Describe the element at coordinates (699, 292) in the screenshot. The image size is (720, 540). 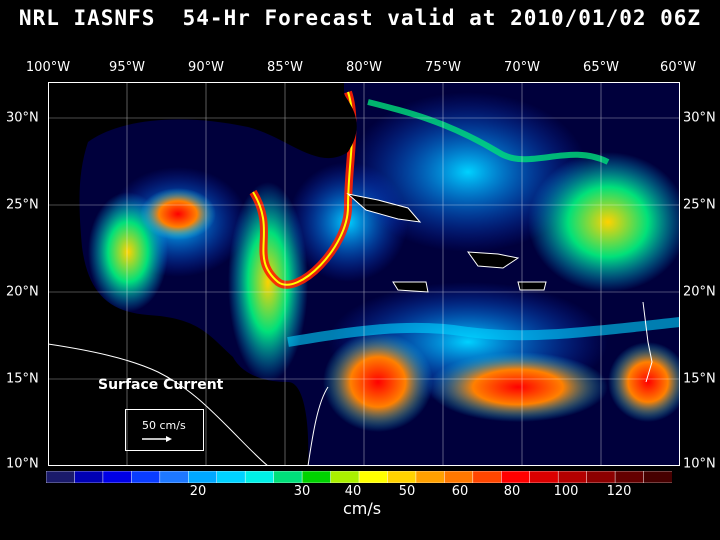
I see `lat-label-20n-right: 20°N` at that location.